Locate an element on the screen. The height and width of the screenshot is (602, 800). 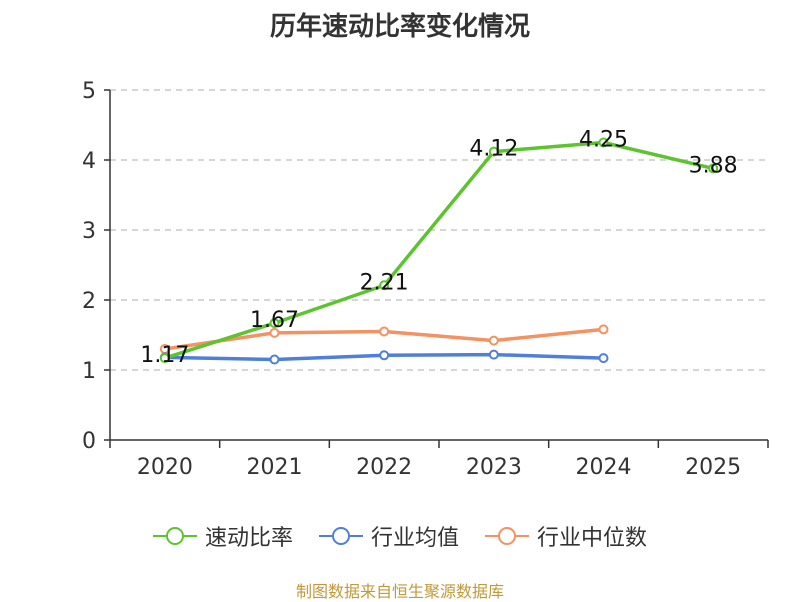
data-label: 4.25 is located at coordinates (603, 140).